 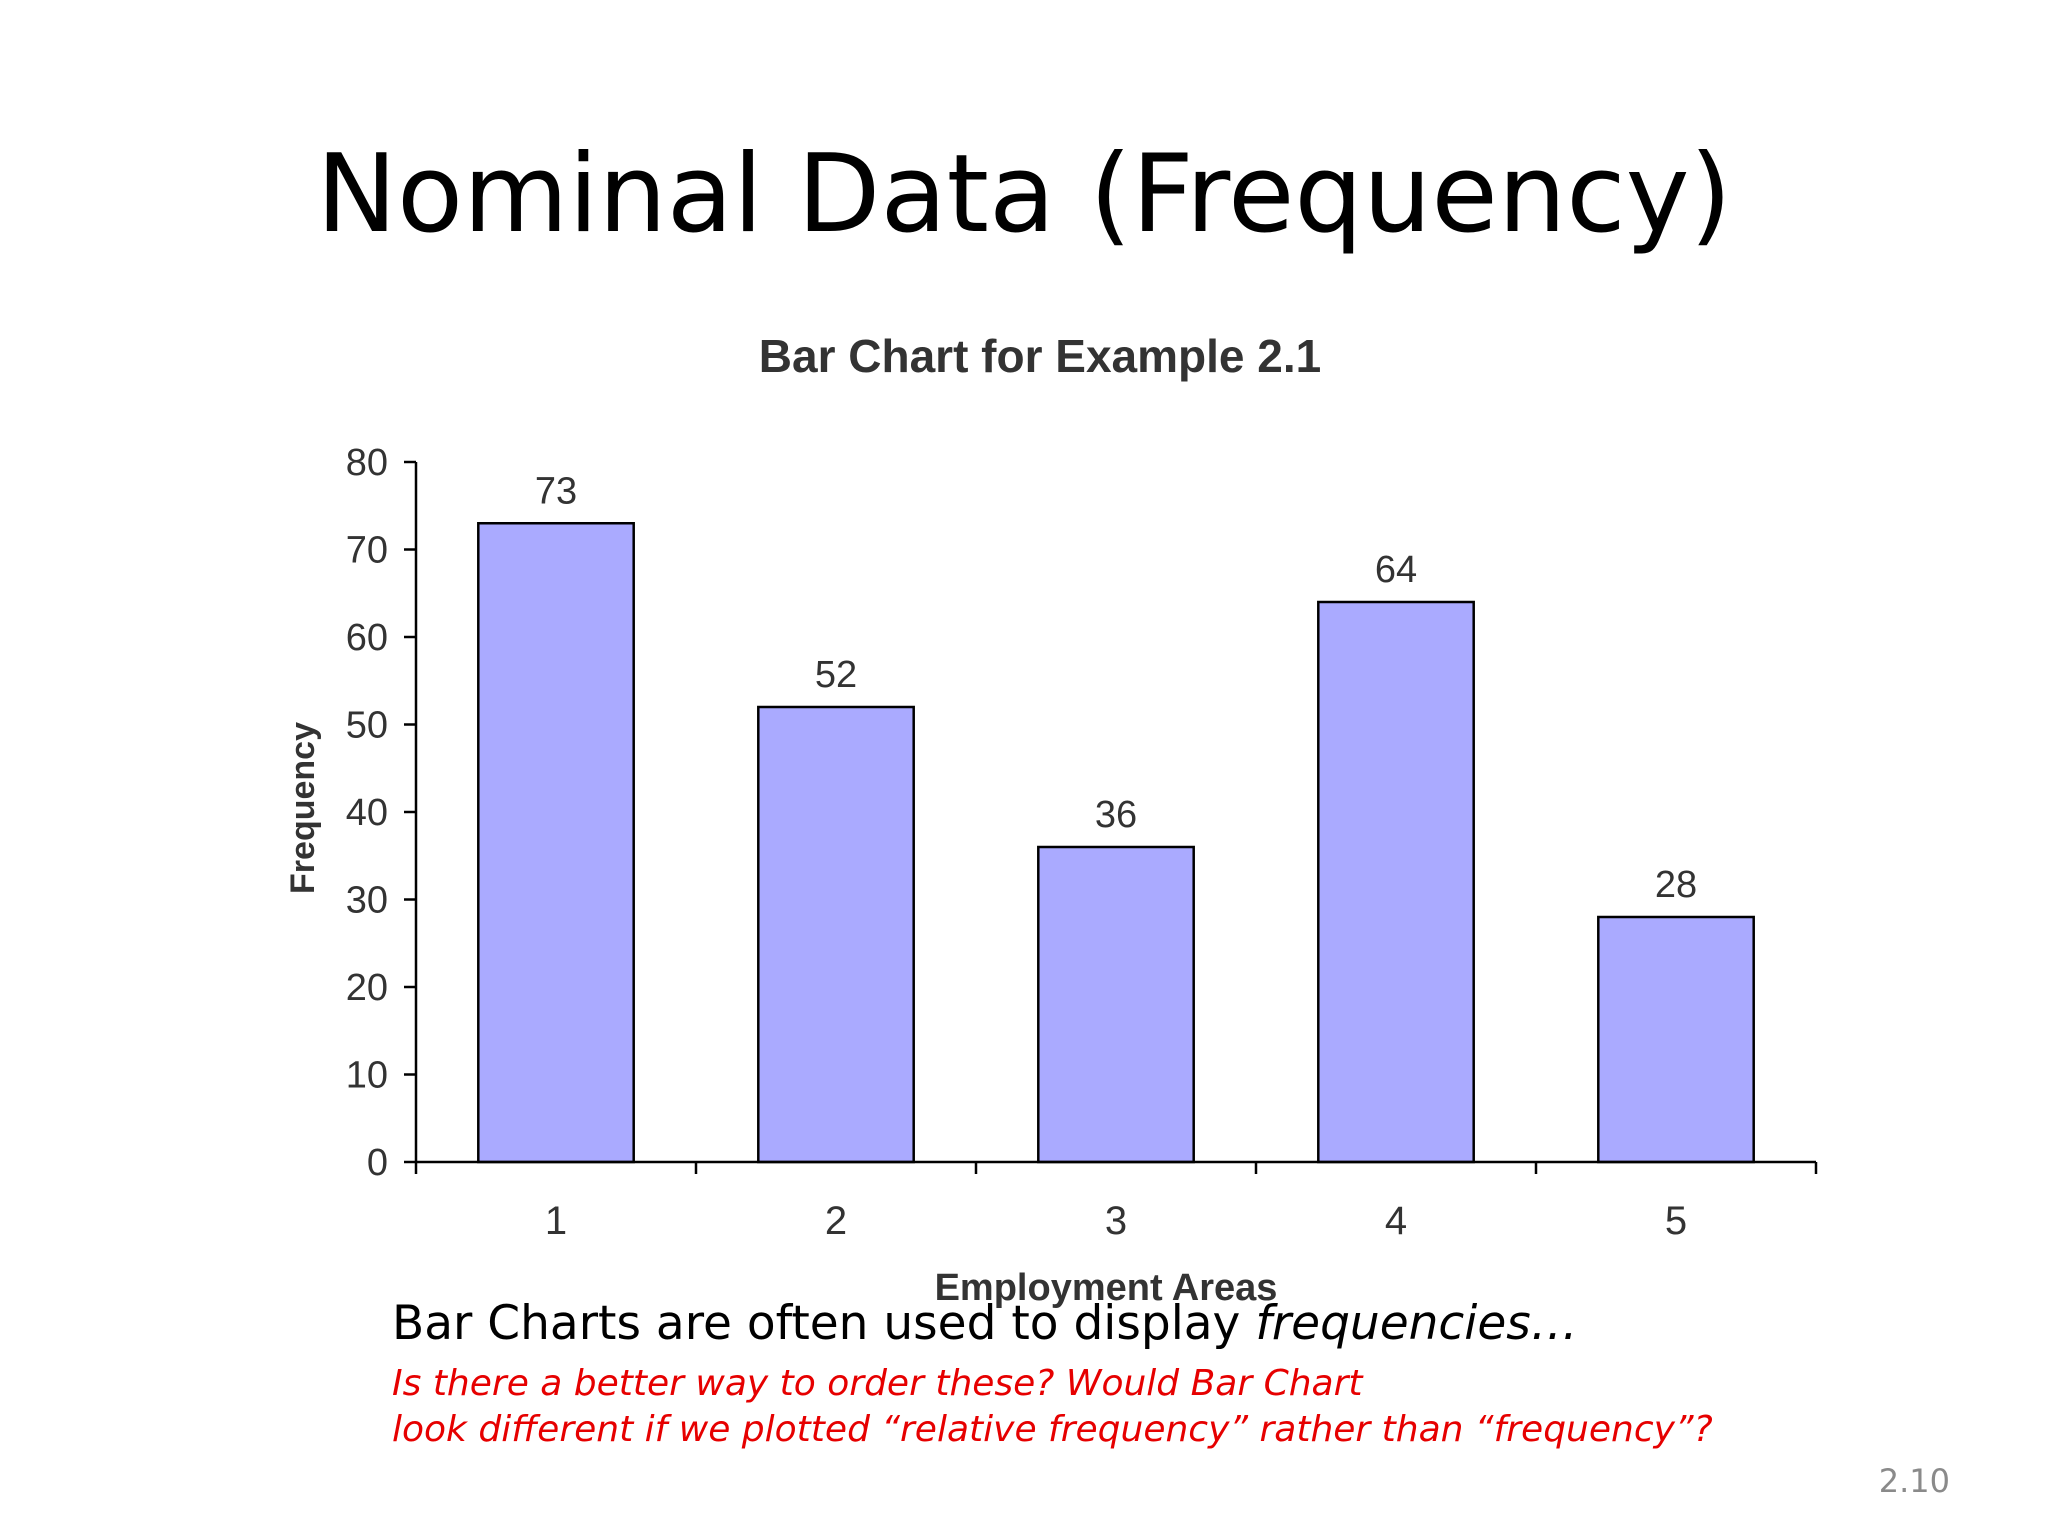 What do you see at coordinates (1914, 1481) in the screenshot?
I see `slide-number: 2.10` at bounding box center [1914, 1481].